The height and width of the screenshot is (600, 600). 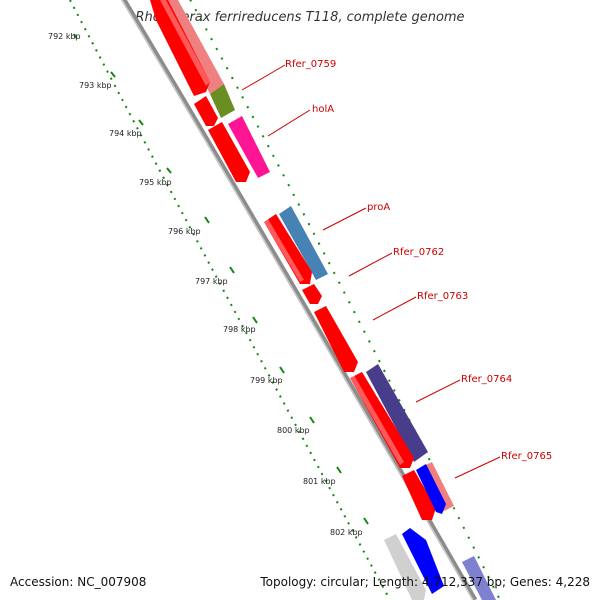 I want to click on gene-label-rfer-0759: Rfer_0759, so click(x=310, y=64).